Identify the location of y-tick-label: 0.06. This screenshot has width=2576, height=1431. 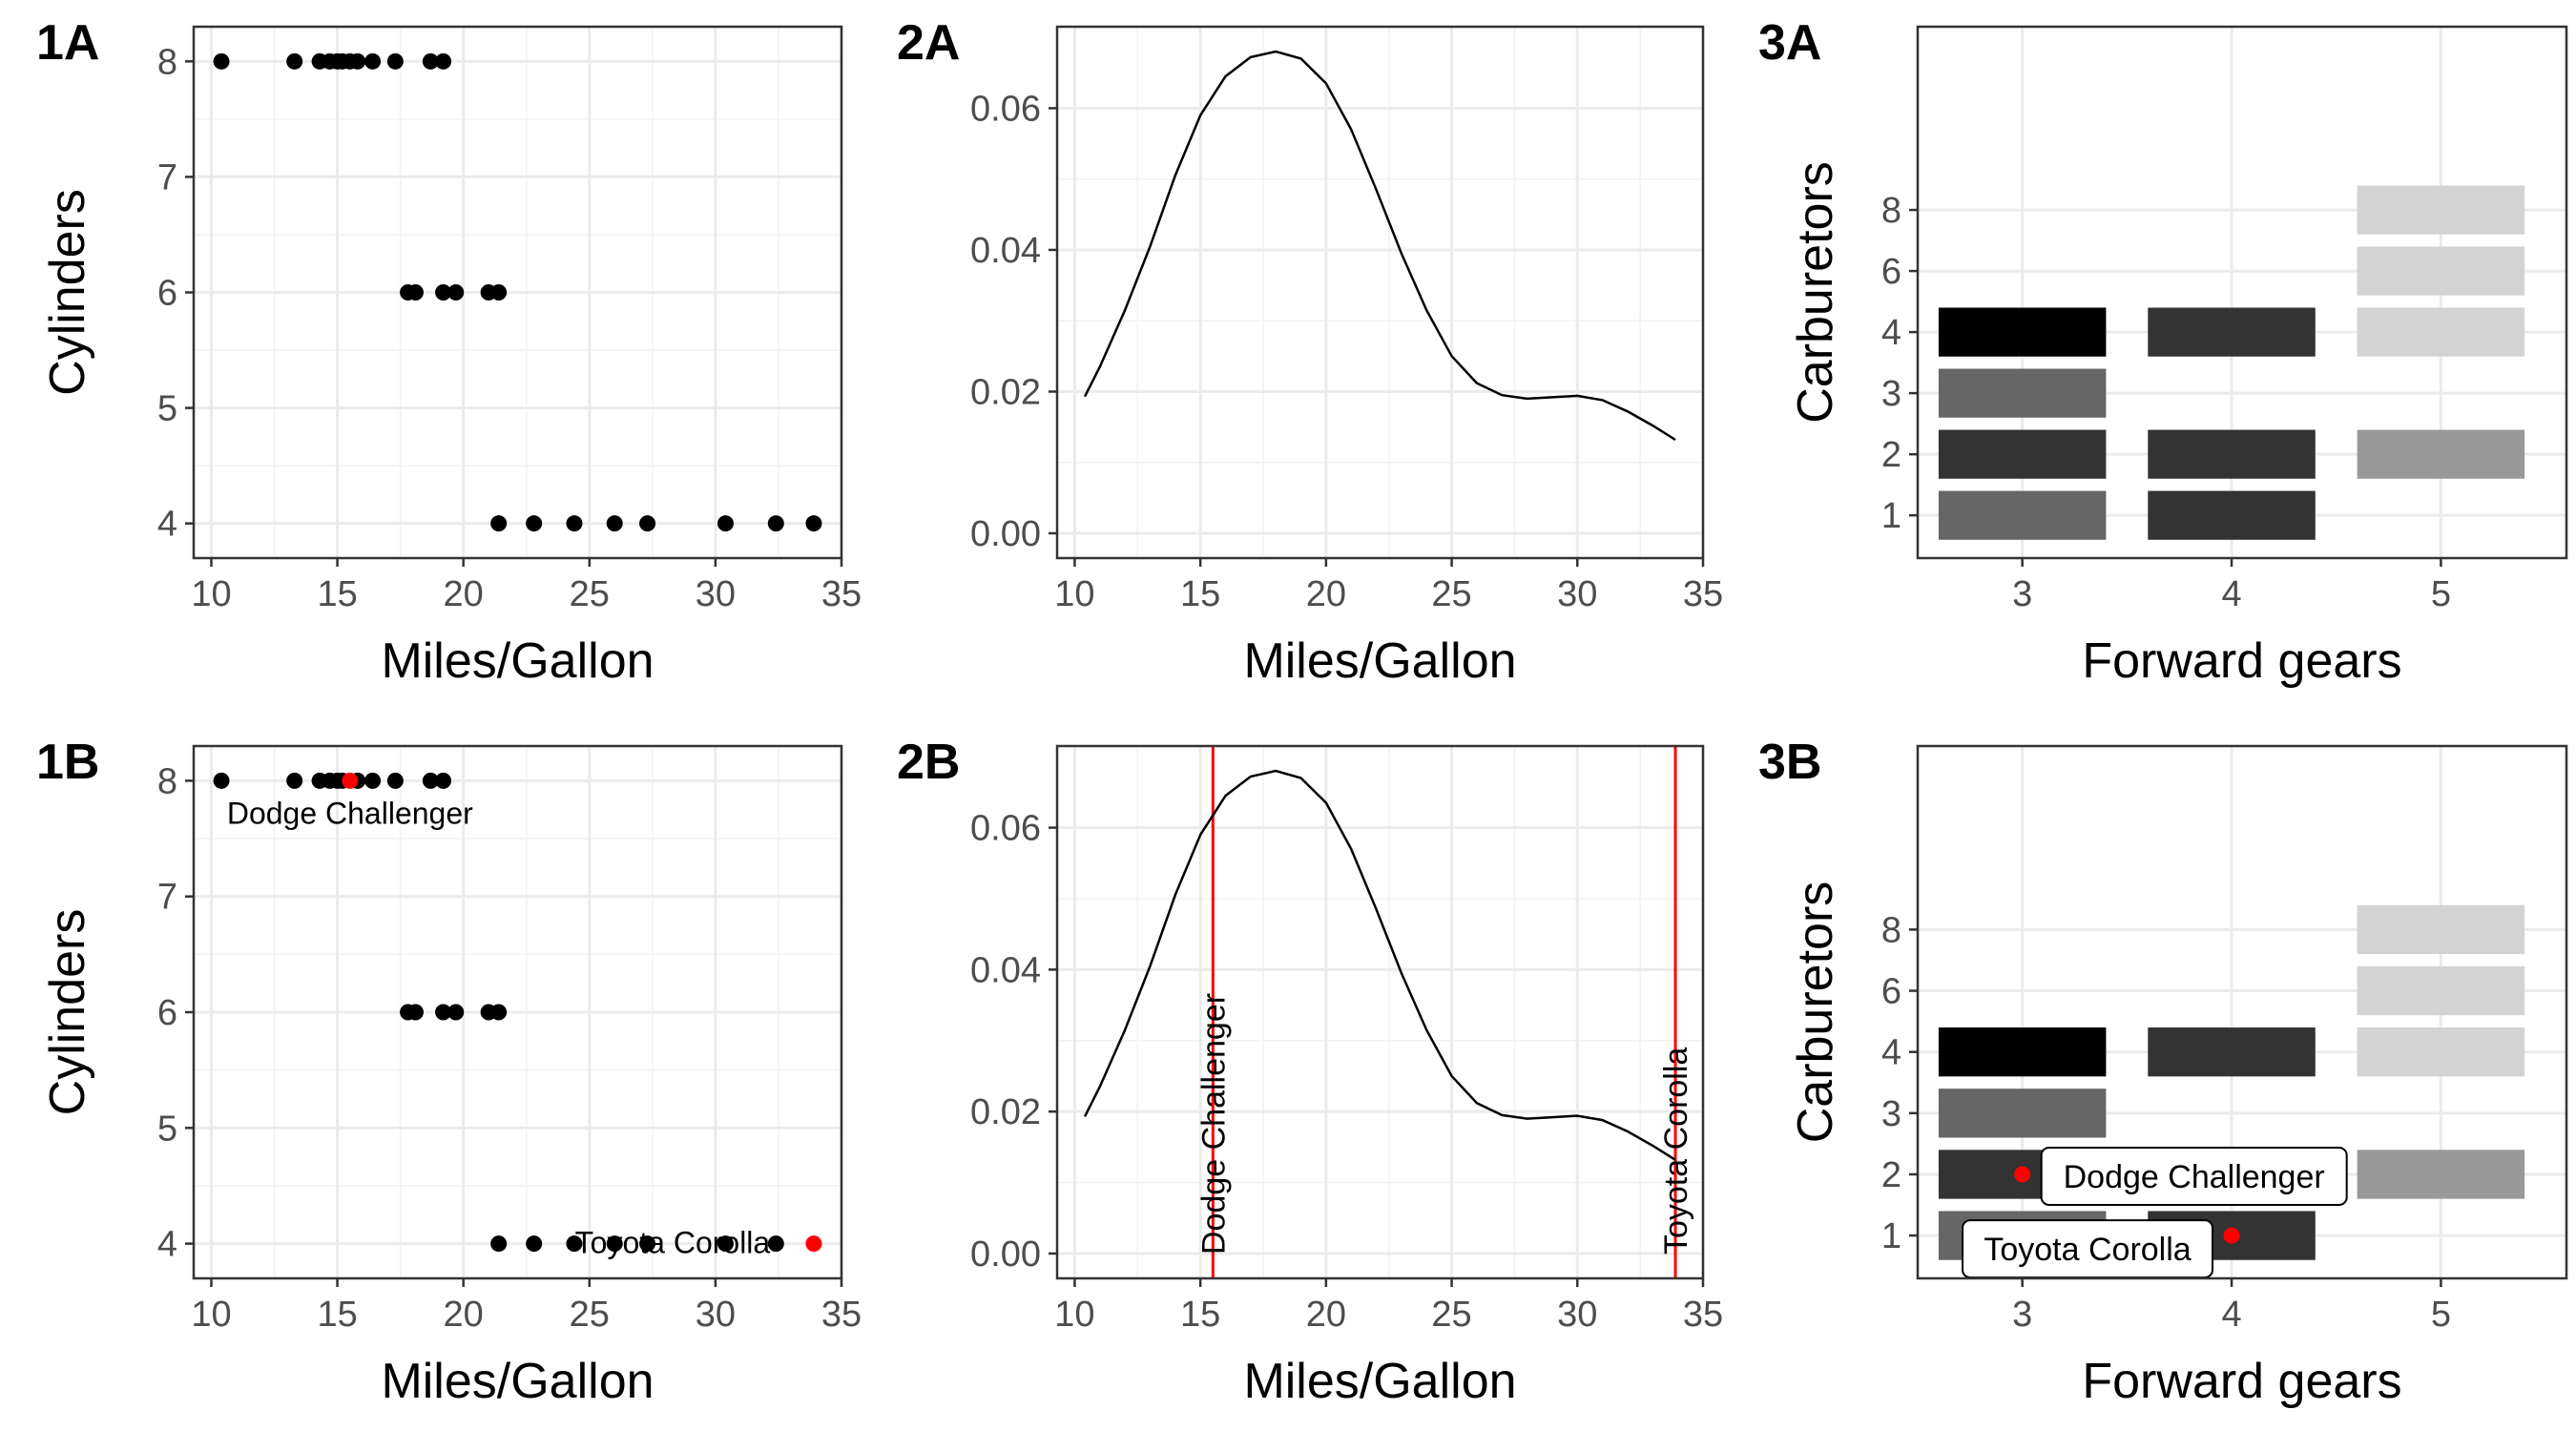
(1005, 109).